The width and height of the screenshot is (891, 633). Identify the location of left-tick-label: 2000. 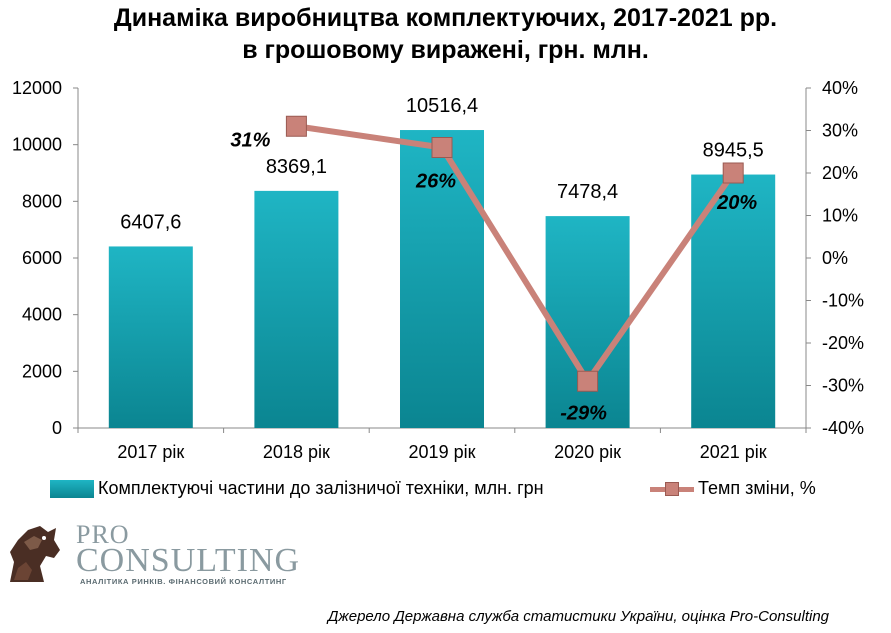
(42, 371).